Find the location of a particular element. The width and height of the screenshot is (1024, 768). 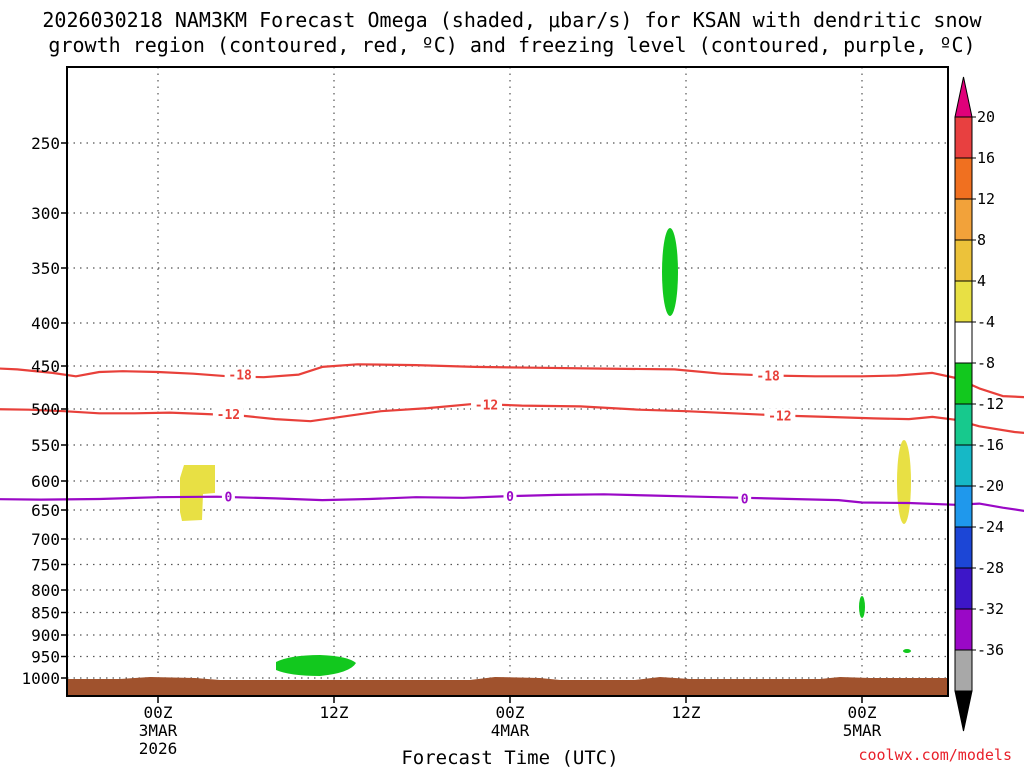

contour-label-0C-0: 0 is located at coordinates (228, 498).